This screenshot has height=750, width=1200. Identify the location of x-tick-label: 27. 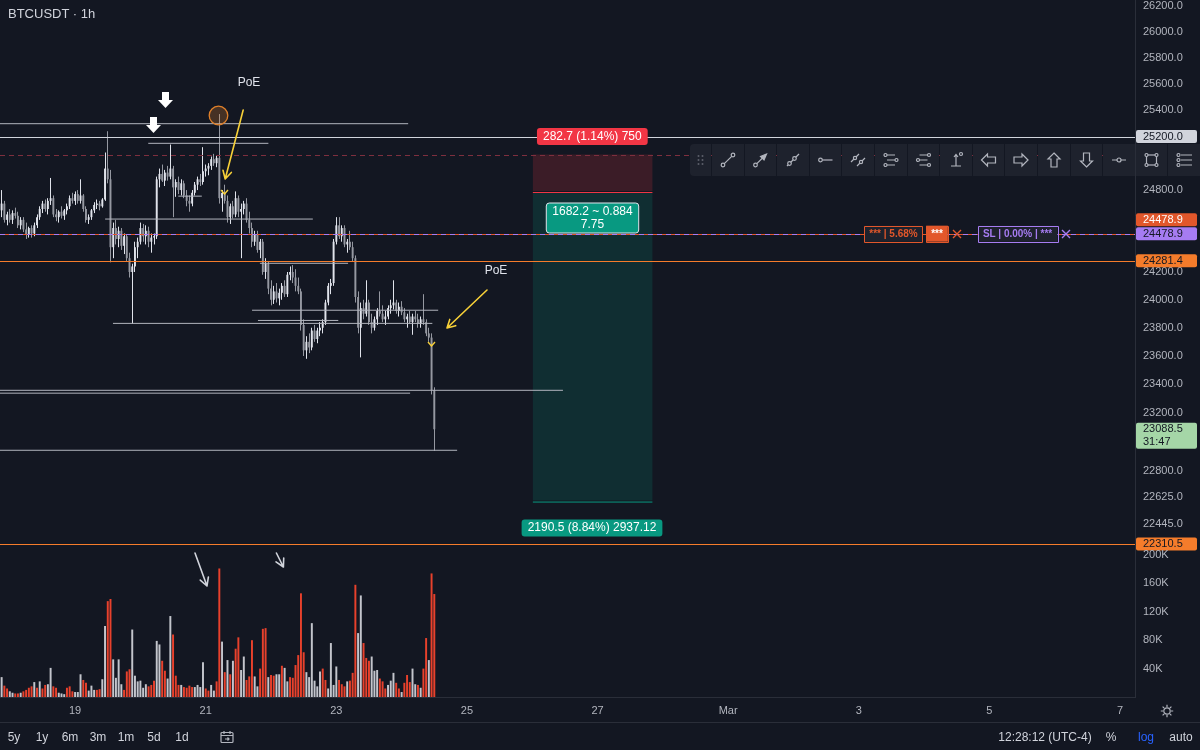
(597, 709).